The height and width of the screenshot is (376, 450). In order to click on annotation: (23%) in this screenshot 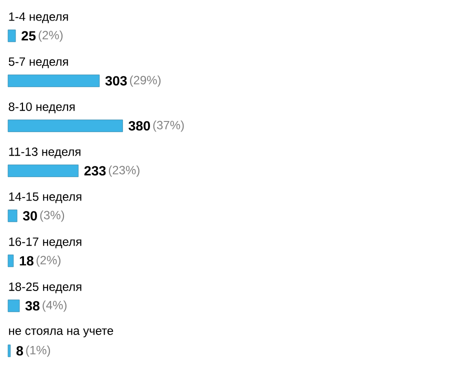, I will do `click(124, 171)`.